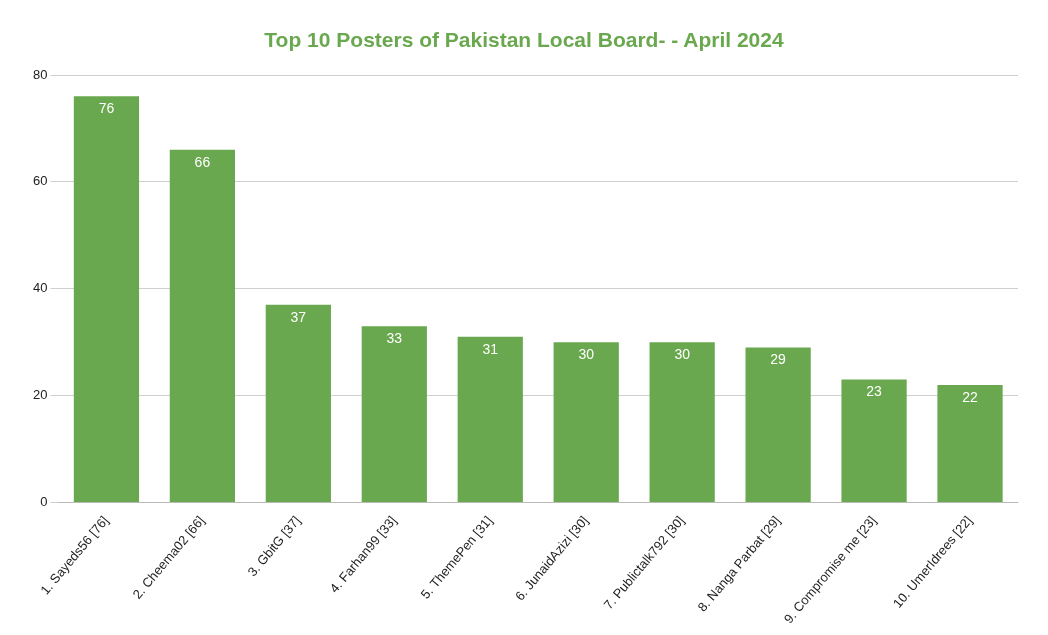 The width and height of the screenshot is (1048, 635). What do you see at coordinates (970, 396) in the screenshot?
I see `data-label: 22` at bounding box center [970, 396].